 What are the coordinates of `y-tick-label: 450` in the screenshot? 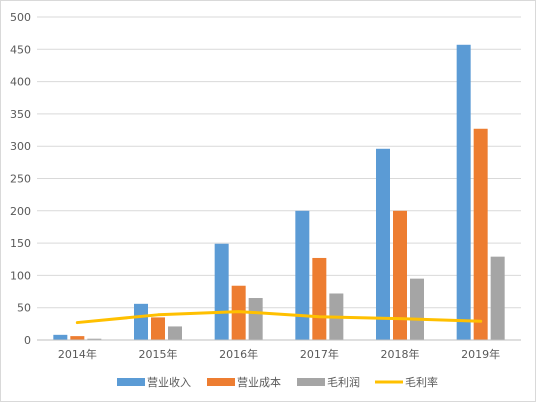 It's located at (20, 49).